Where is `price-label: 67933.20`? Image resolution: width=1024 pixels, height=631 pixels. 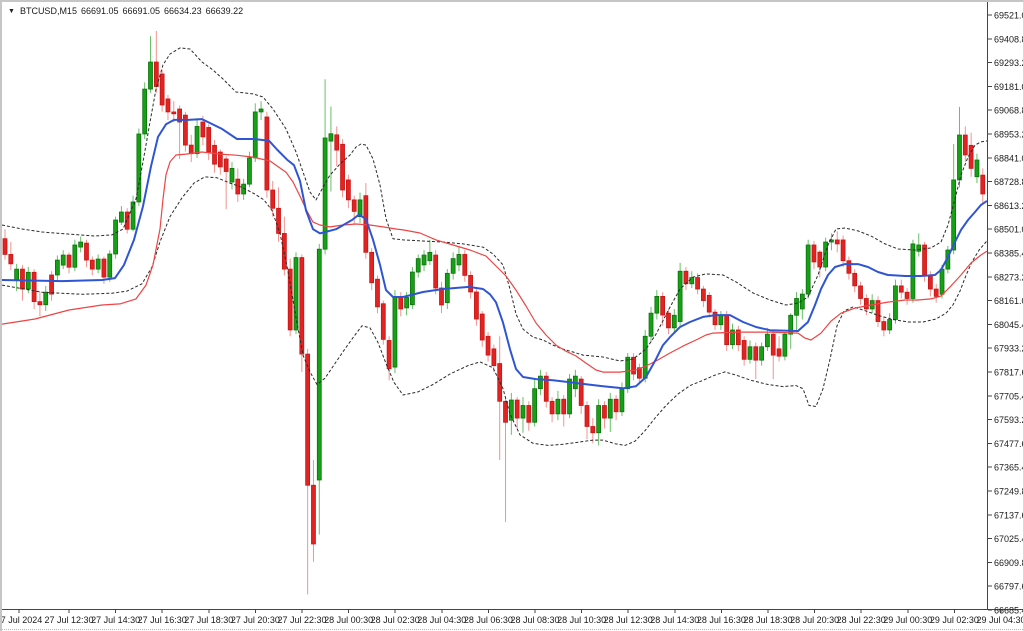
price-label: 67933.20 is located at coordinates (1009, 349).